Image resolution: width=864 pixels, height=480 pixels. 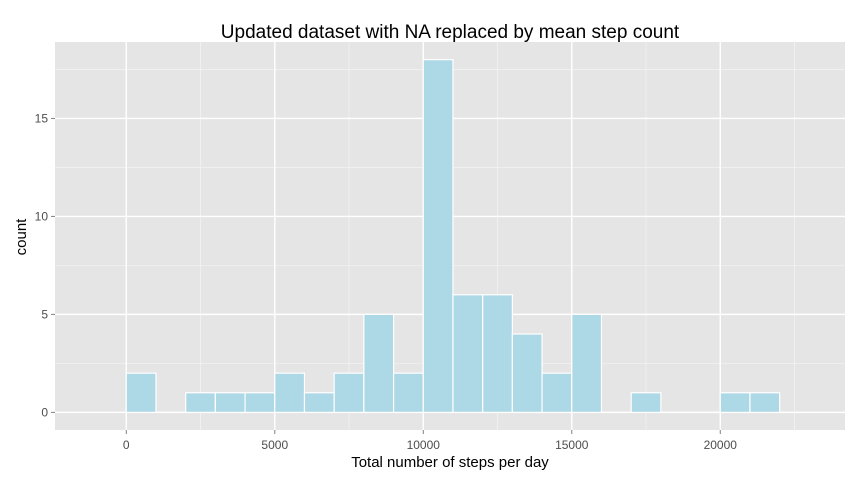 I want to click on x-tick-label: 15000, so click(x=572, y=445).